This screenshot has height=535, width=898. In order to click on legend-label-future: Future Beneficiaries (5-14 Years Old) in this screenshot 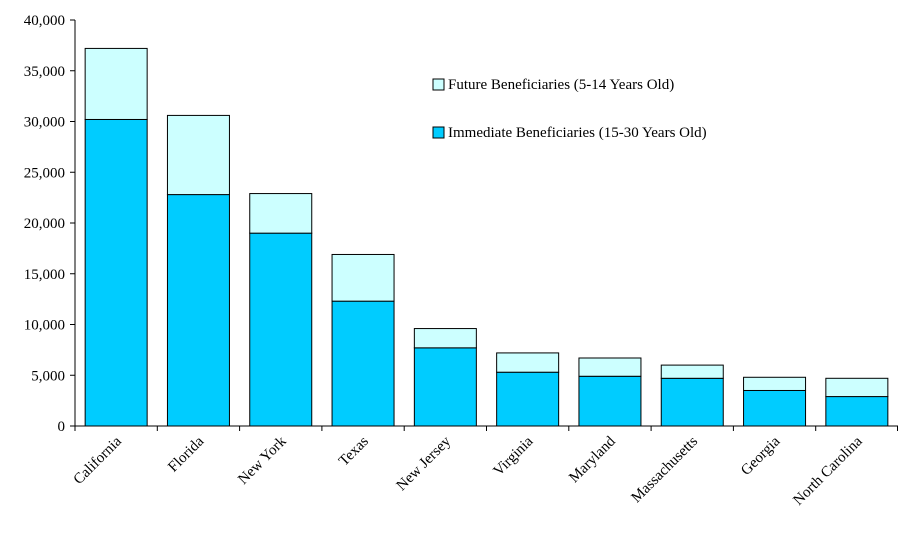, I will do `click(561, 85)`.